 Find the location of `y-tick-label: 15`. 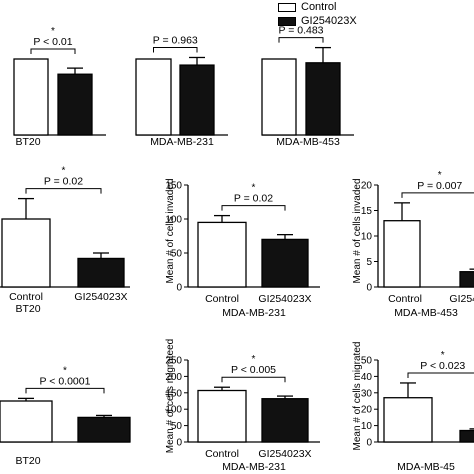

y-tick-label: 15 is located at coordinates (367, 211).